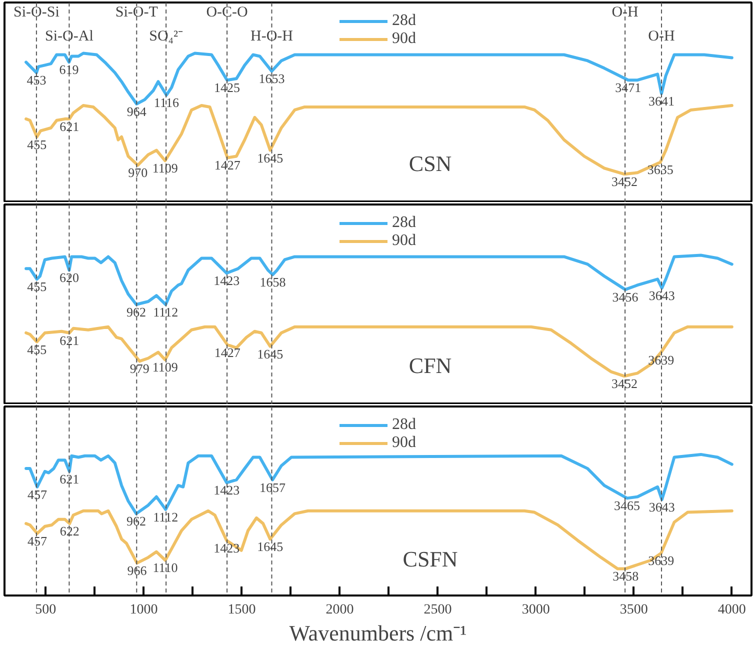  Describe the element at coordinates (69, 278) in the screenshot. I see `annotation: 620` at that location.